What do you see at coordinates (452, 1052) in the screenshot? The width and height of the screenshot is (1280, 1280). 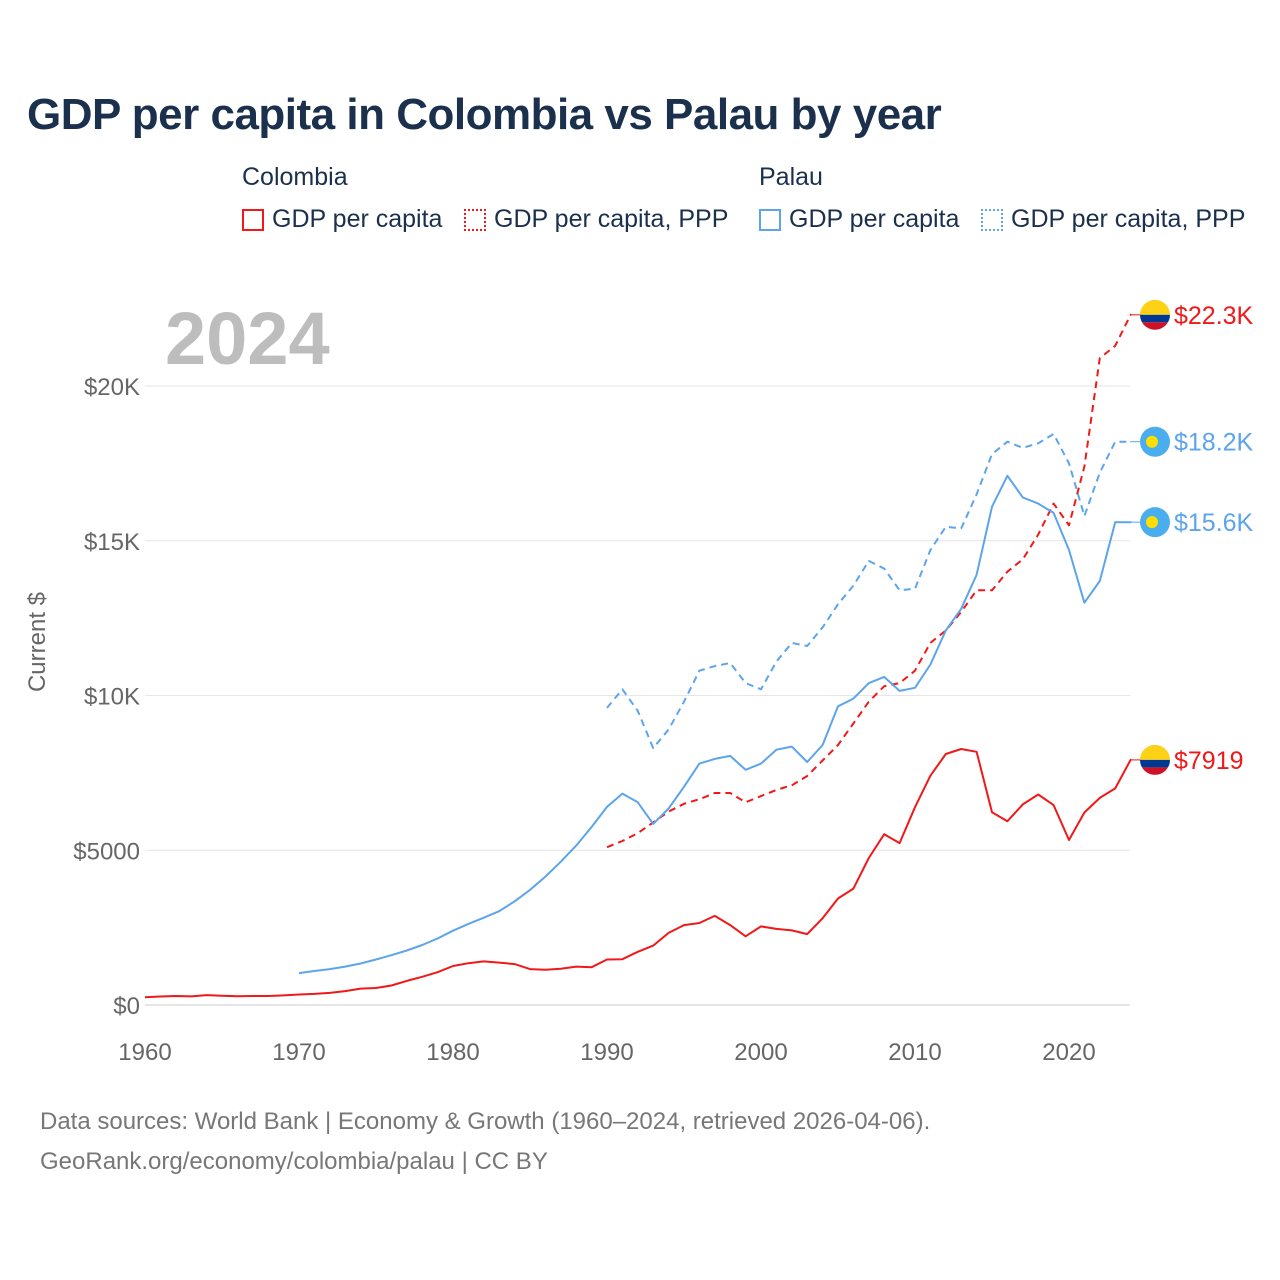 I see `x-tick-label: 1980` at bounding box center [452, 1052].